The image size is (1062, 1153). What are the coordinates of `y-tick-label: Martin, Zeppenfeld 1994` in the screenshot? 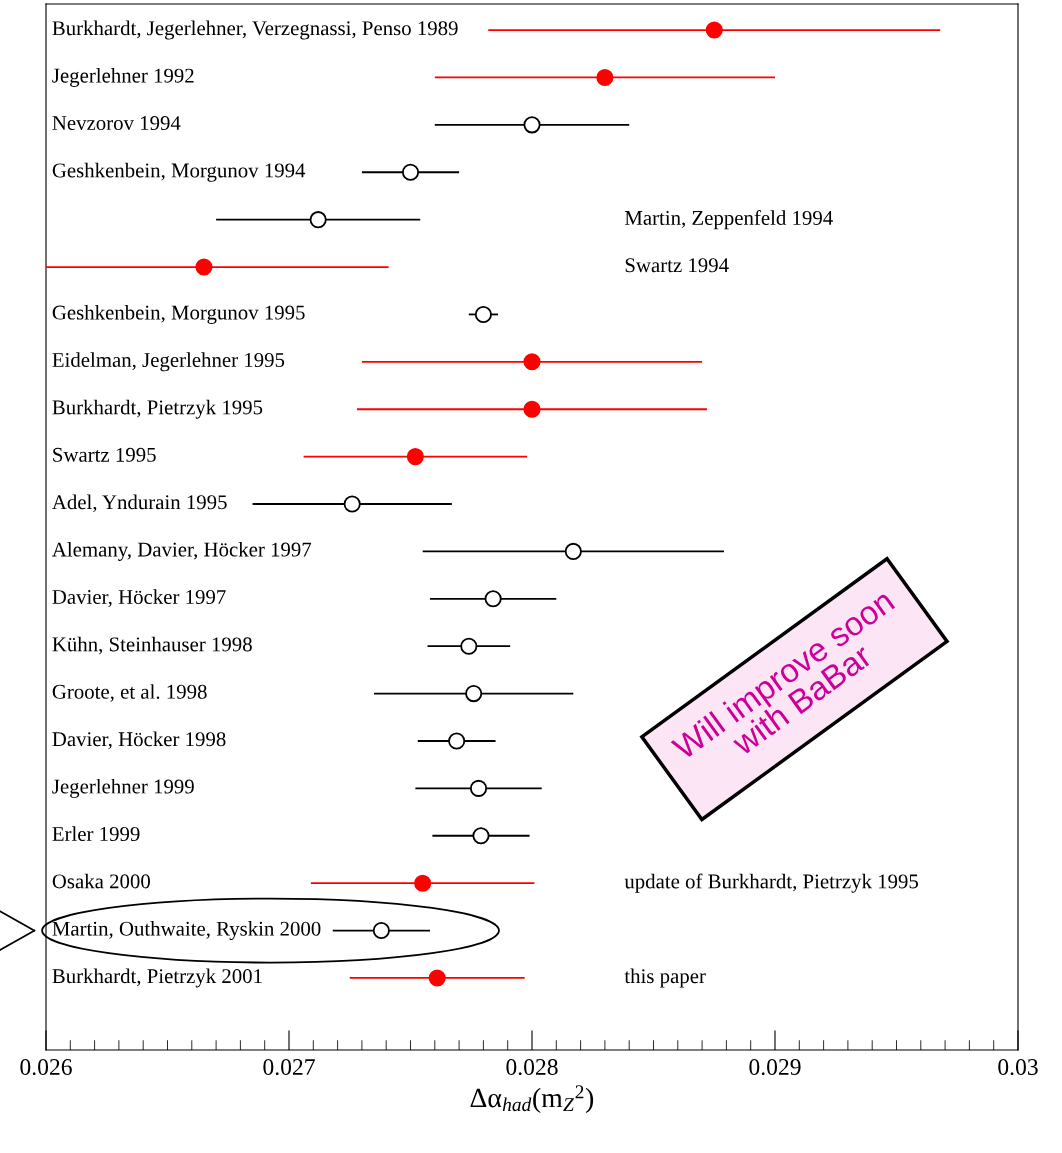 It's located at (728, 220).